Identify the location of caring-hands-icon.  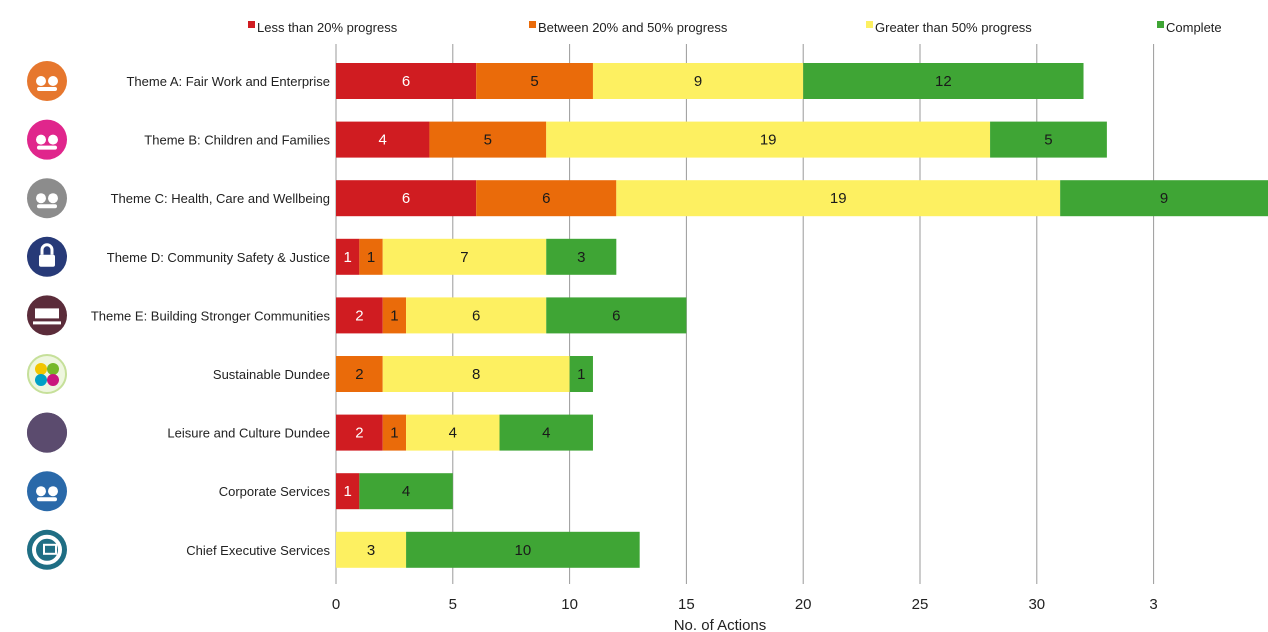
(47, 198).